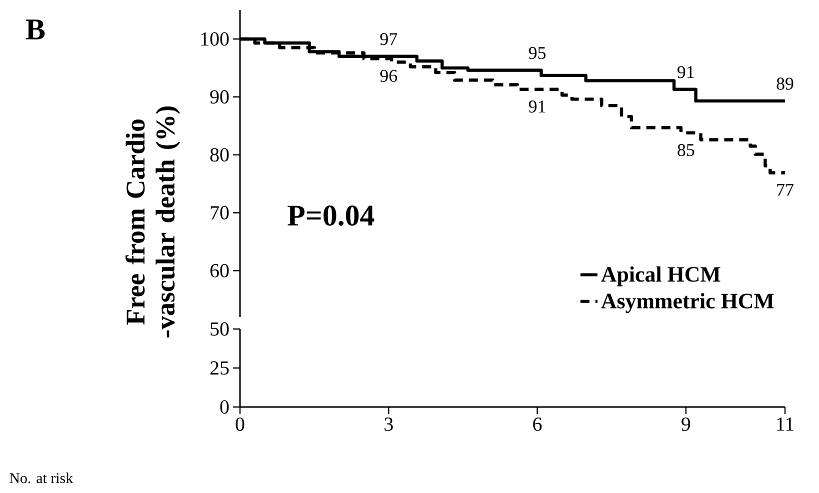  I want to click on legend-label: Asymmetric HCM, so click(687, 303).